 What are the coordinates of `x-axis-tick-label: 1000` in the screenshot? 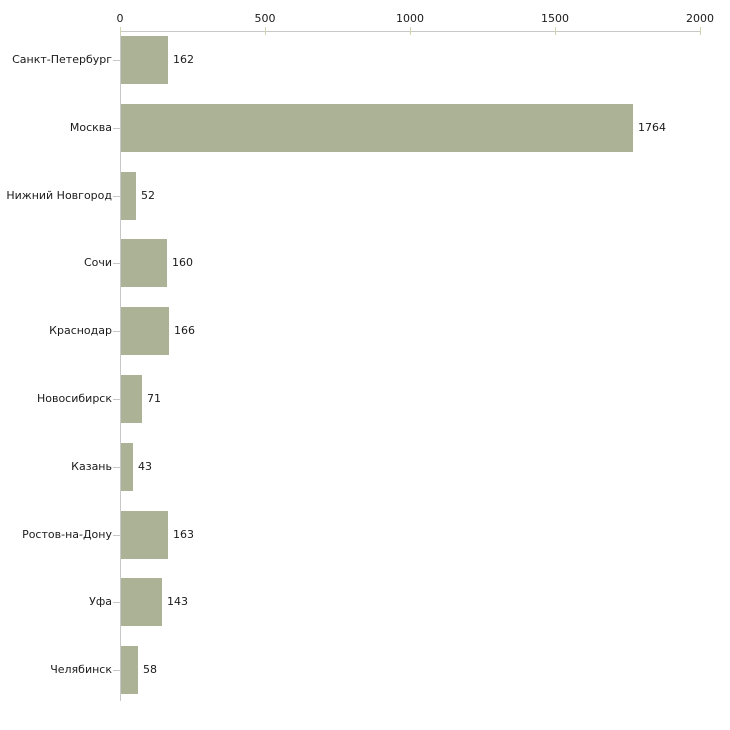 It's located at (410, 18).